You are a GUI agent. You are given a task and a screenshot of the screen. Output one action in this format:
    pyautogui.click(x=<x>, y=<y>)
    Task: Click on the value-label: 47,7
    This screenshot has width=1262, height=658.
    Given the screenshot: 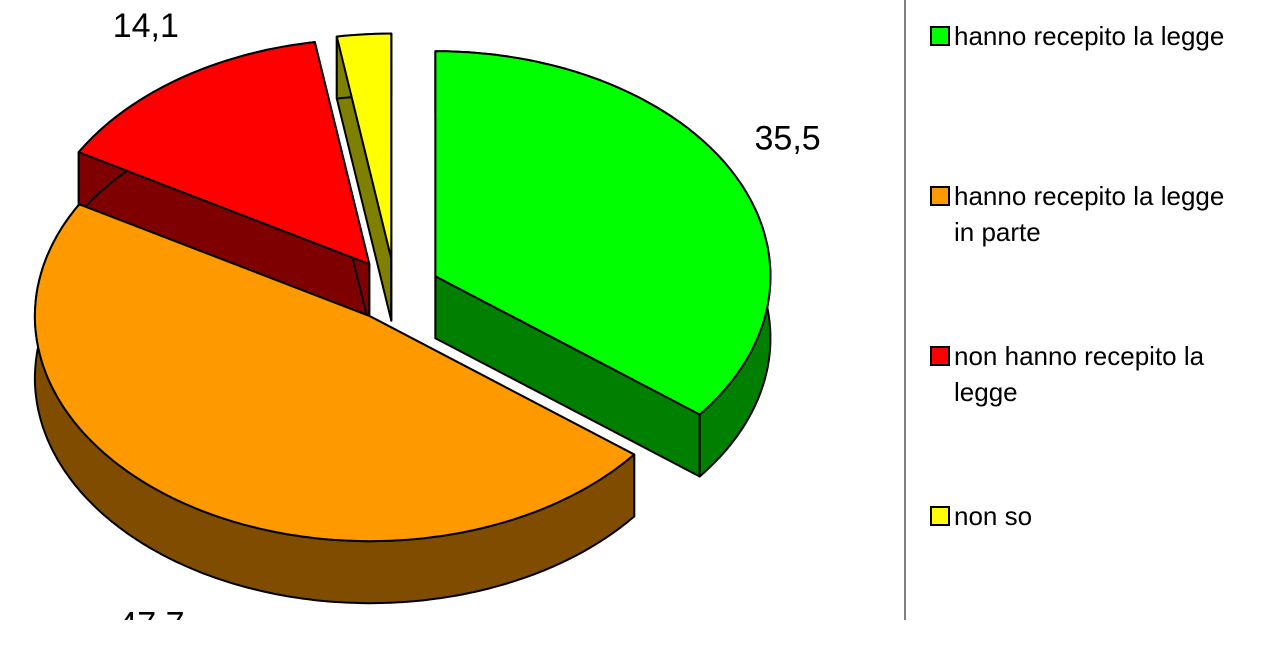 What is the action you would take?
    pyautogui.click(x=151, y=613)
    